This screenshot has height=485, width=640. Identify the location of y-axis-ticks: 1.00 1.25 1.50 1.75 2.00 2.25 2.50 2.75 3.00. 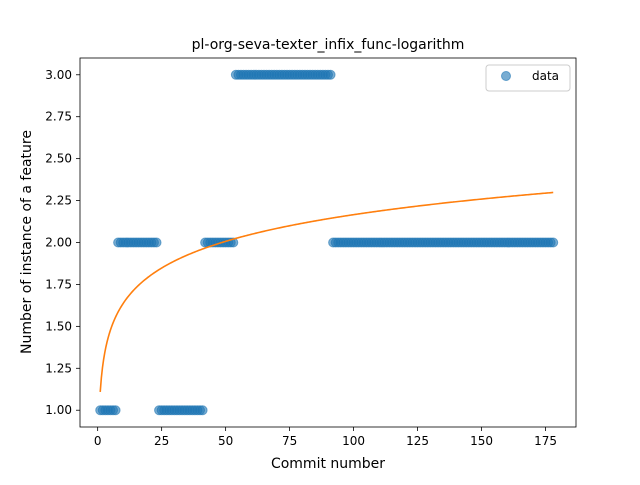
(62, 242).